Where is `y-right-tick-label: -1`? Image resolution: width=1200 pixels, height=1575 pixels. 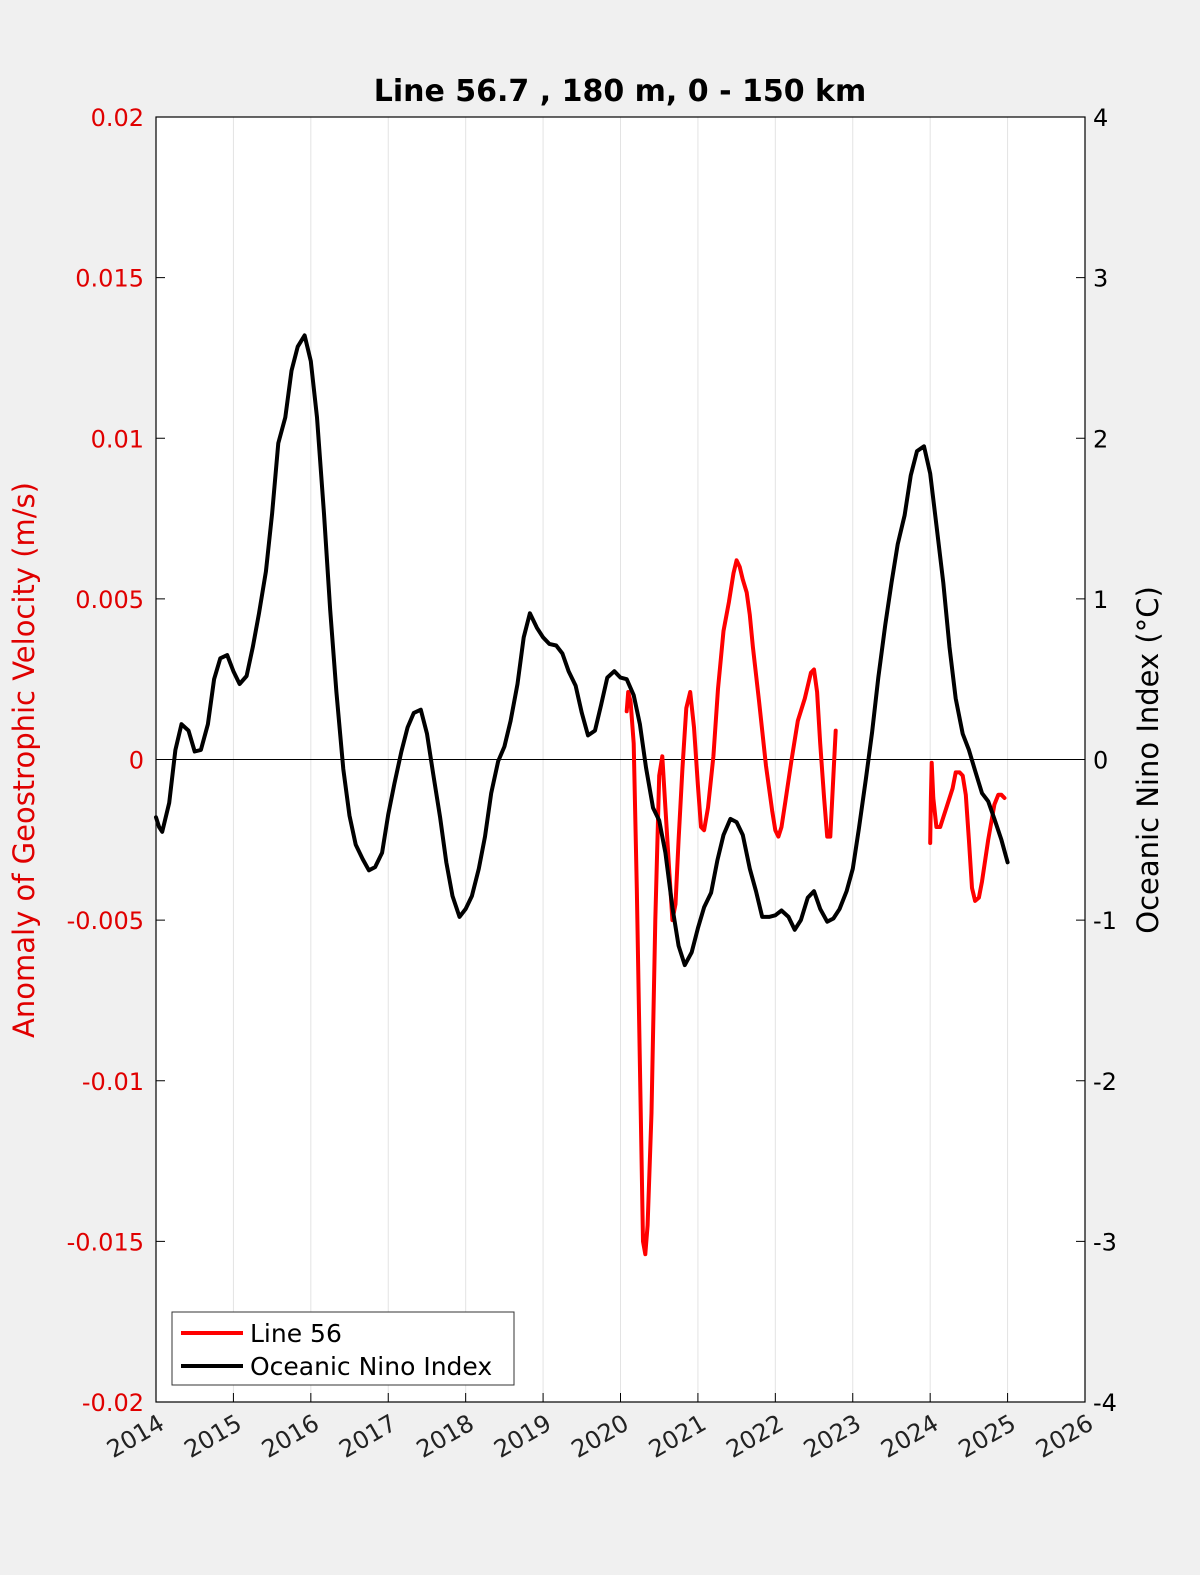
y-right-tick-label: -1 is located at coordinates (1105, 921).